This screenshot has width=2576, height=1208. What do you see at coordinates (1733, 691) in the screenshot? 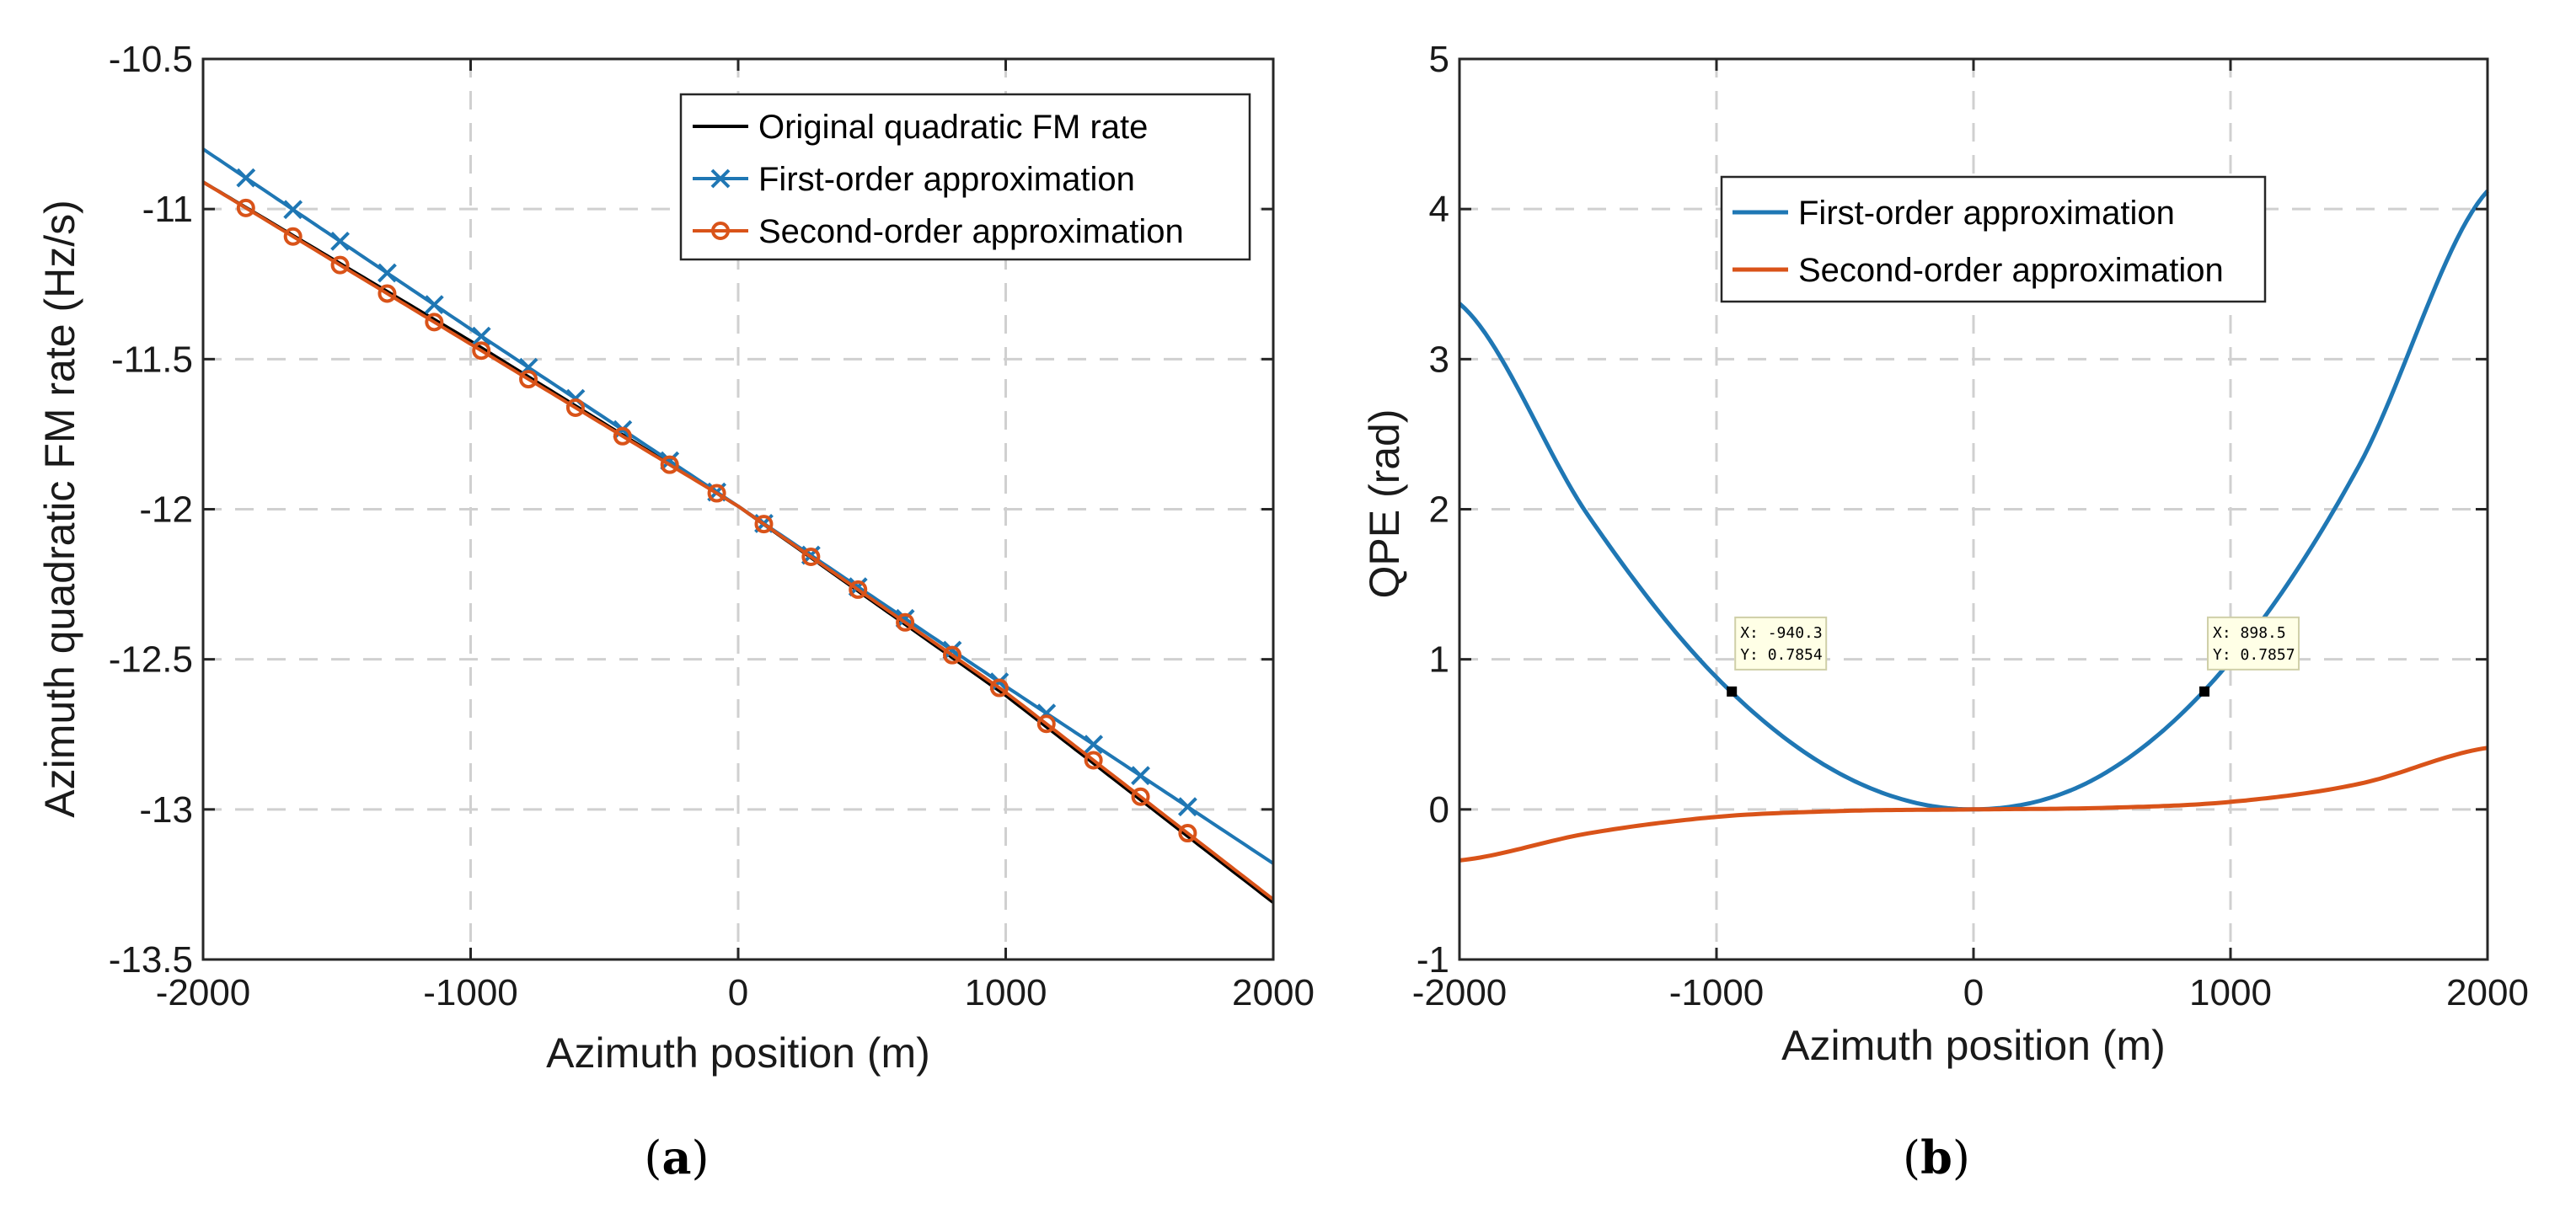
I see `datatip-0-point` at bounding box center [1733, 691].